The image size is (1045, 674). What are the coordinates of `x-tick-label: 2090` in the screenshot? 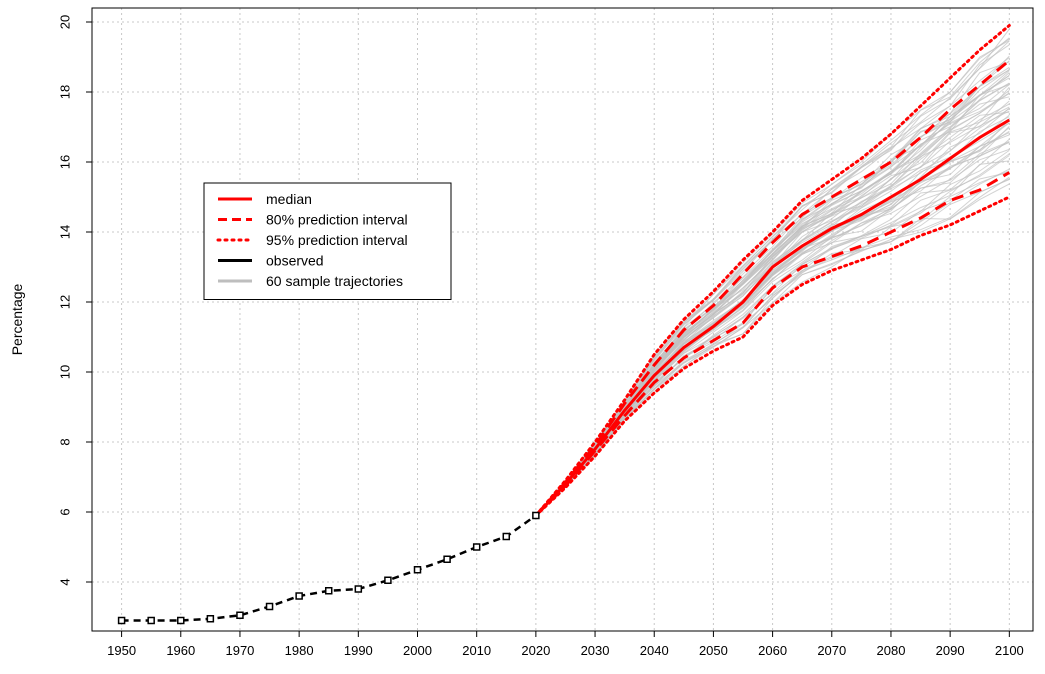 It's located at (950, 650).